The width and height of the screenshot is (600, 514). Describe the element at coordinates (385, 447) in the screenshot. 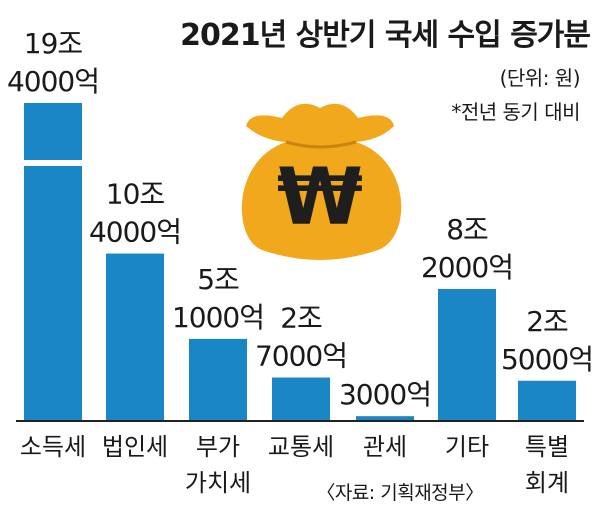

I see `category-label: 관세` at that location.